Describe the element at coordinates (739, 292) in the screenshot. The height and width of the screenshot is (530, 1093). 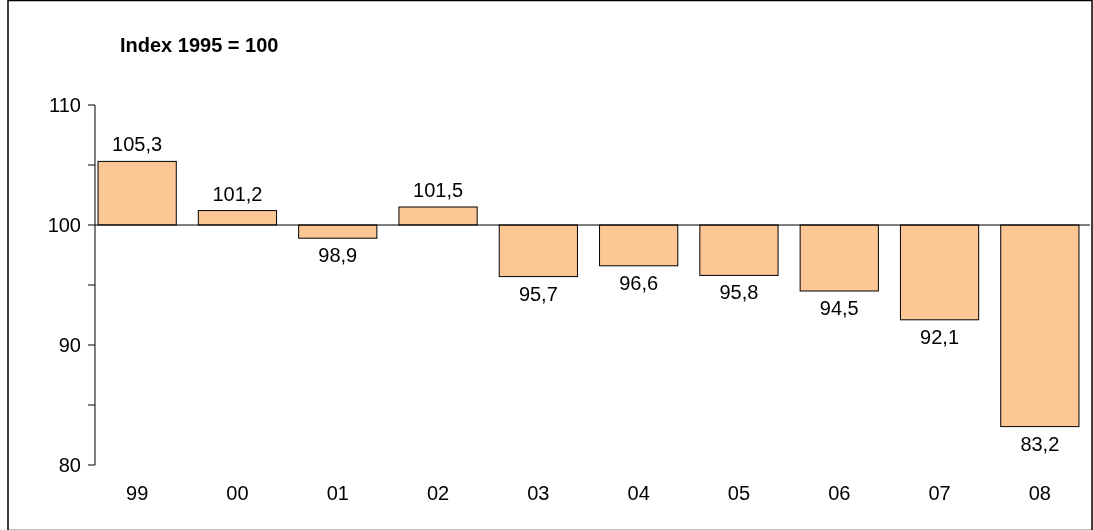
I see `data-label: 95,8` at that location.